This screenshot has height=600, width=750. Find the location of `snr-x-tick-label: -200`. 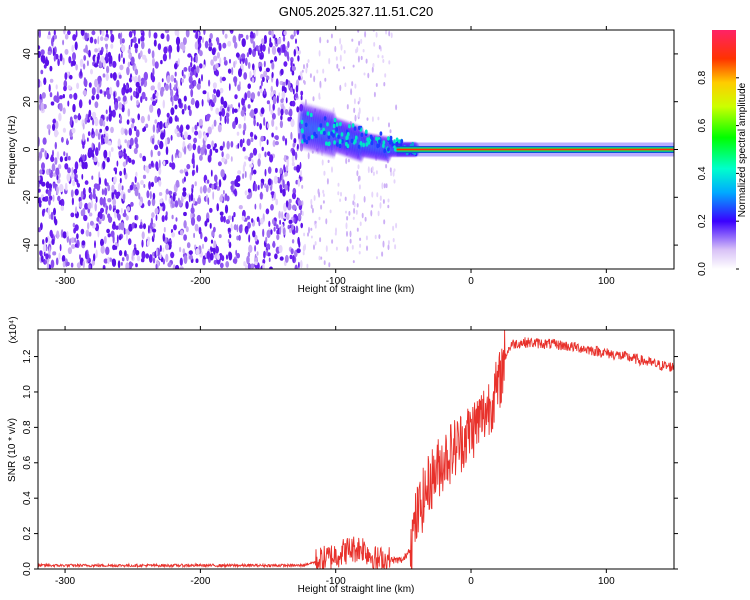

snr-x-tick-label: -200 is located at coordinates (200, 581).